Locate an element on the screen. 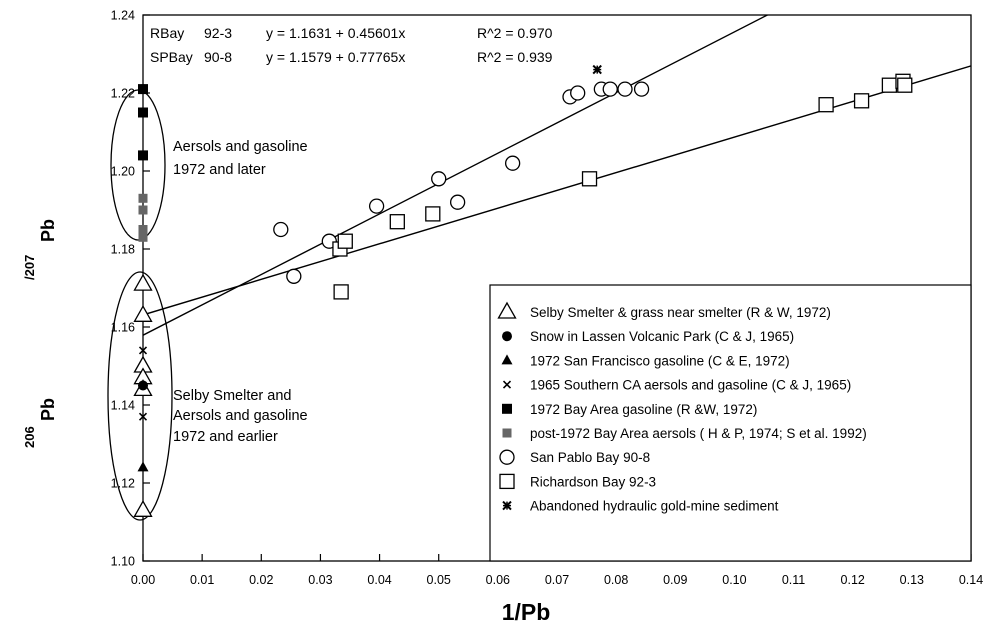 This screenshot has width=994, height=639. legend-marker-open-square is located at coordinates (507, 481).